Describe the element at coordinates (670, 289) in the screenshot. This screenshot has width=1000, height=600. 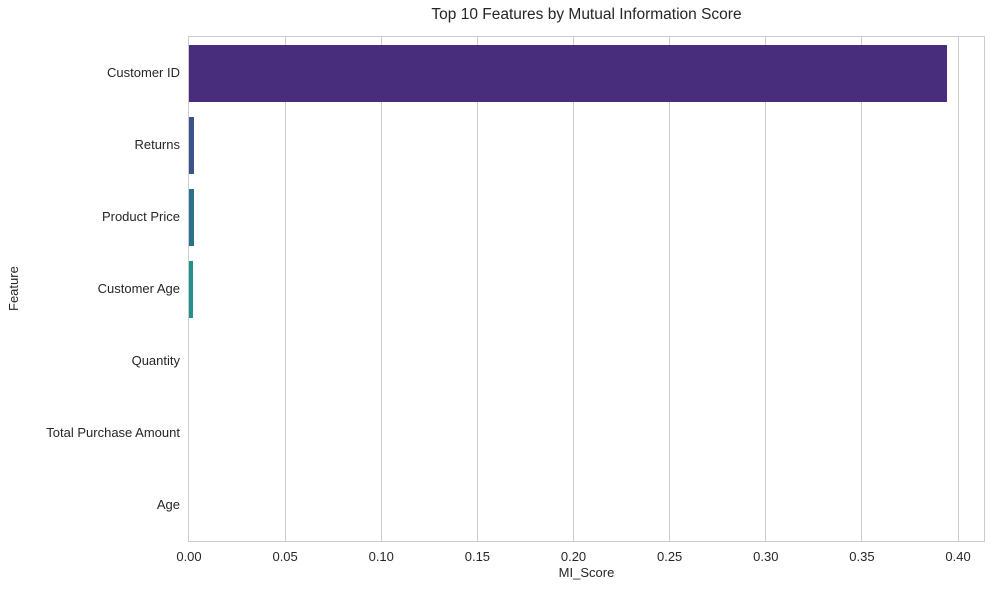
I see `gridline-x-0.25` at that location.